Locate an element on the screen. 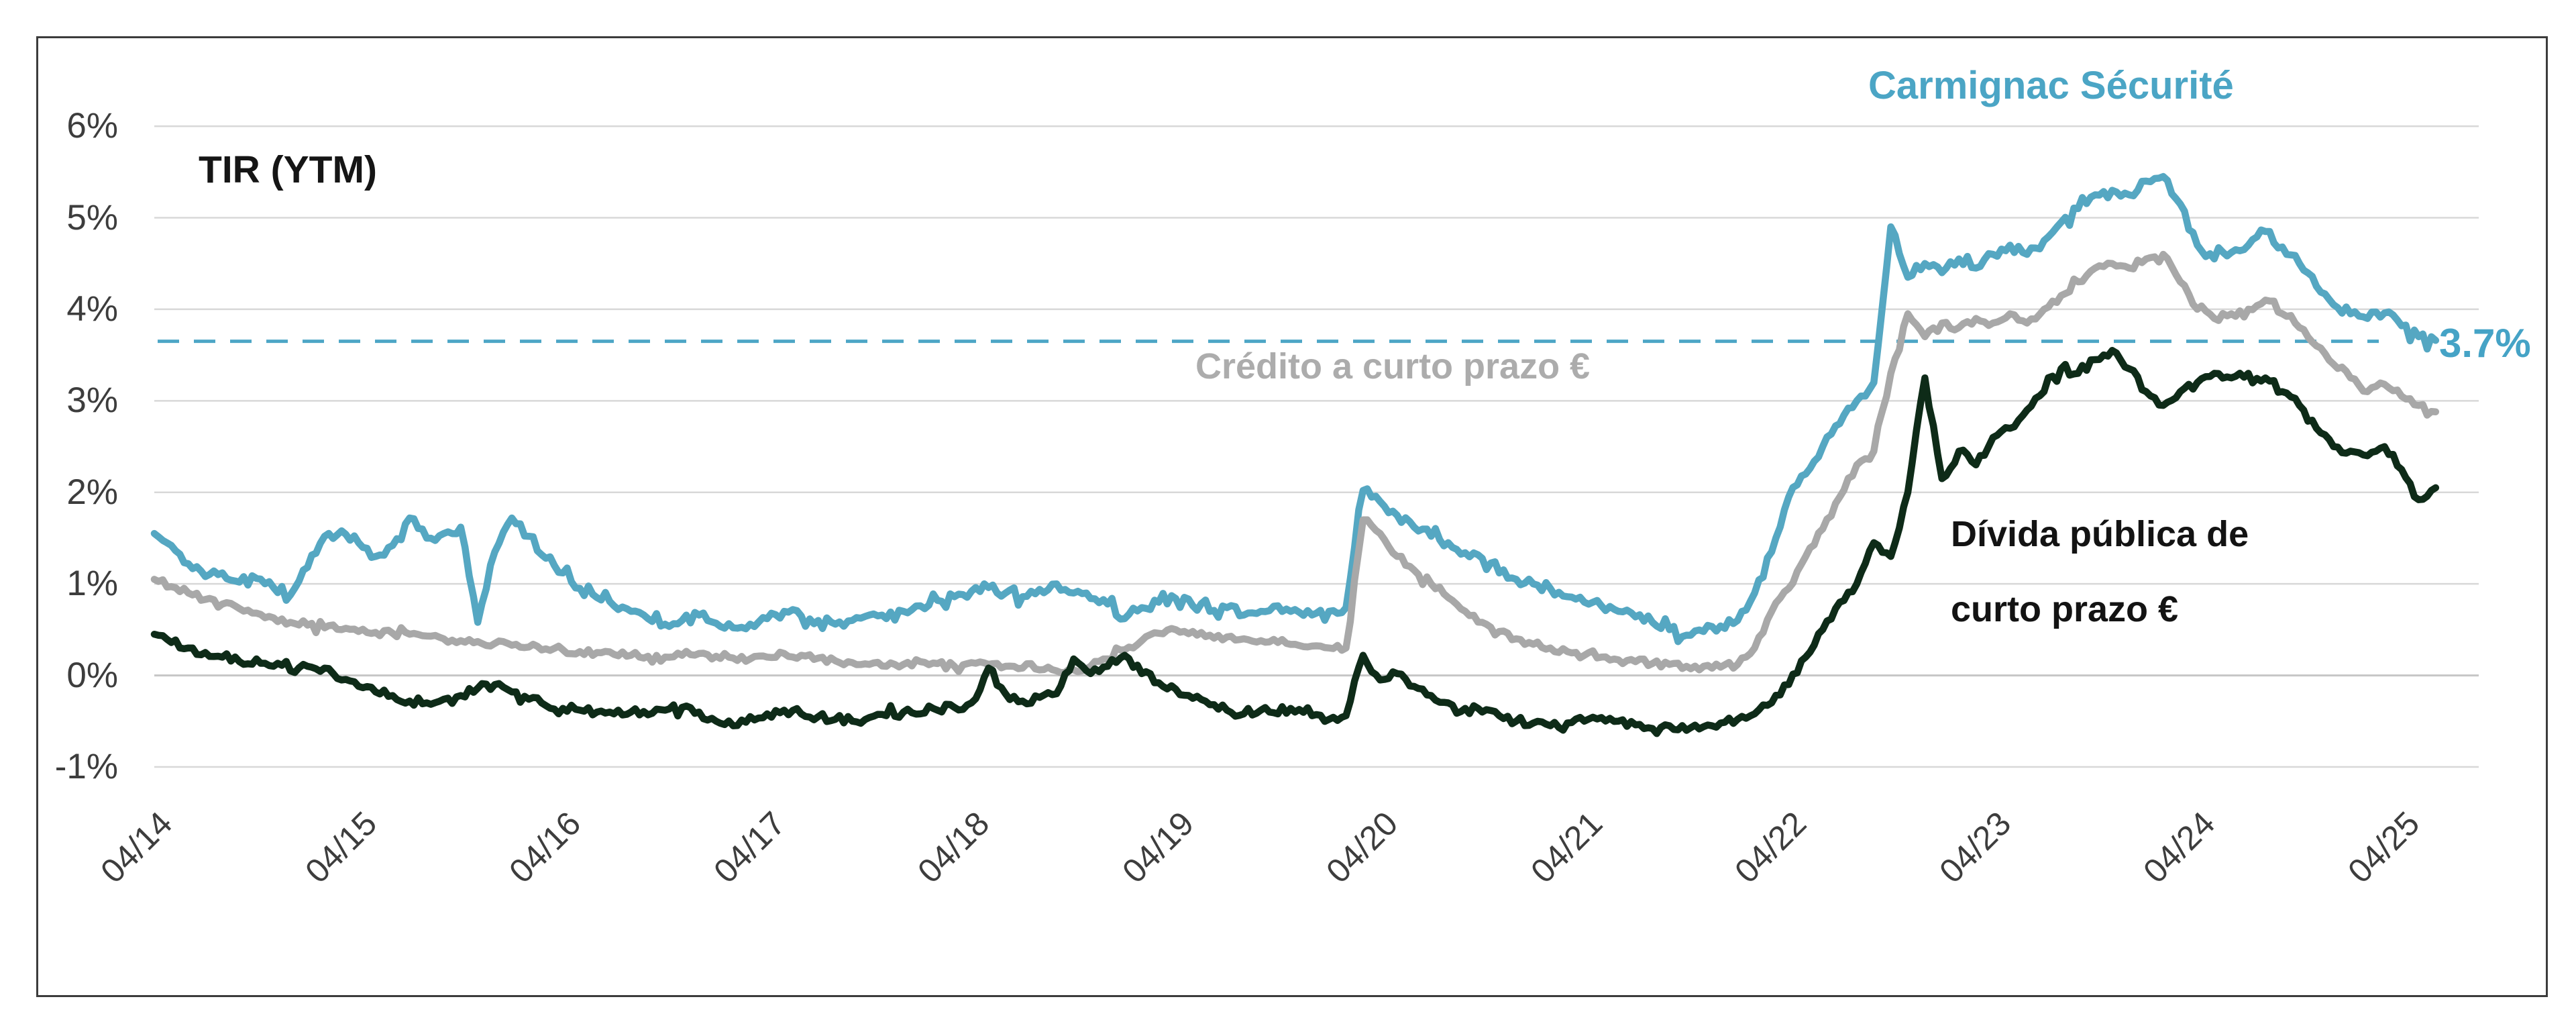  y-tick-label-1pct: 1% is located at coordinates (92, 584).